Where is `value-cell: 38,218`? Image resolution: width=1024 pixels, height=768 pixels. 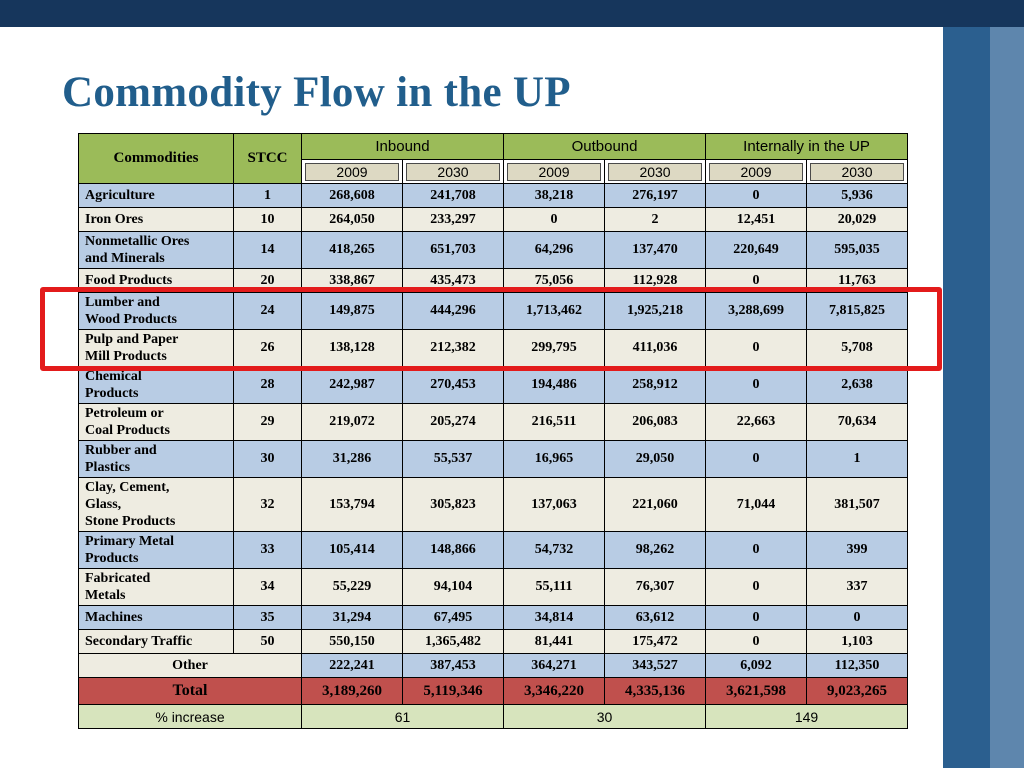
value-cell: 38,218 is located at coordinates (554, 195).